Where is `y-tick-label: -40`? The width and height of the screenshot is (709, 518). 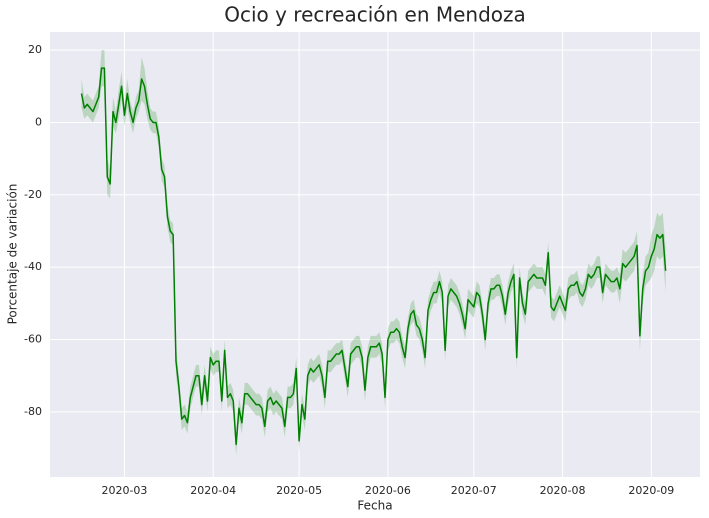
y-tick-label: -40 is located at coordinates (33, 266).